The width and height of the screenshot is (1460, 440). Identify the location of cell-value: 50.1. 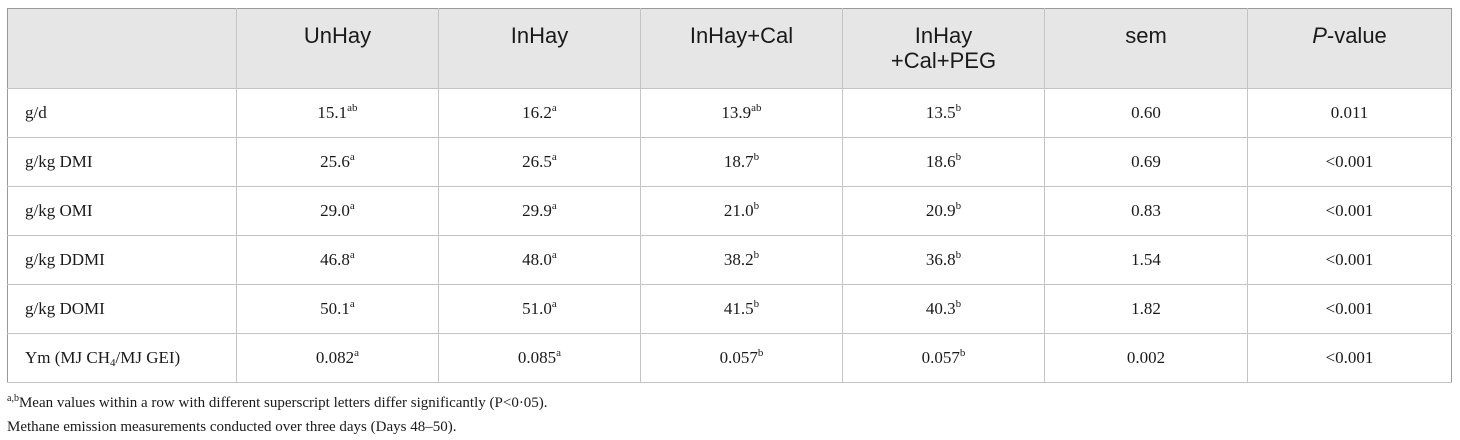
(335, 308).